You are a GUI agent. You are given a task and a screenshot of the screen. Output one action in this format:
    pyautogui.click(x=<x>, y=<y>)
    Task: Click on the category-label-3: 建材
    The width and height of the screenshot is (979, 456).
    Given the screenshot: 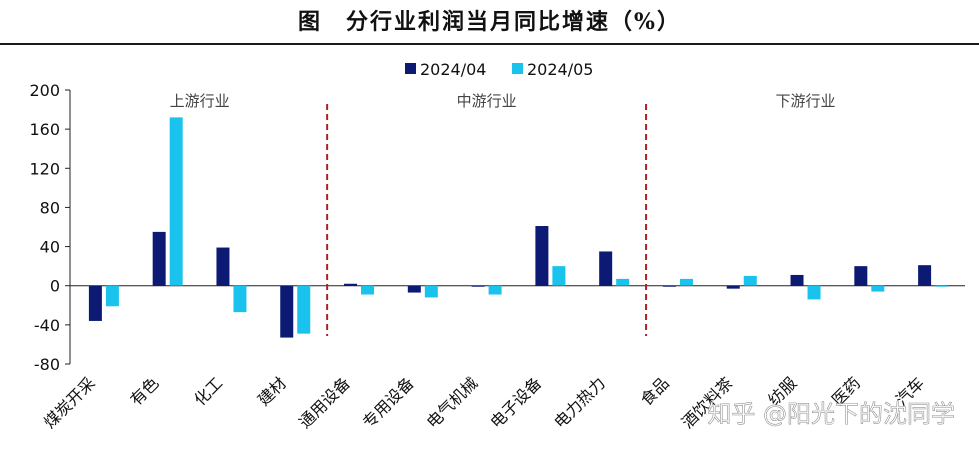 What is the action you would take?
    pyautogui.click(x=272, y=391)
    